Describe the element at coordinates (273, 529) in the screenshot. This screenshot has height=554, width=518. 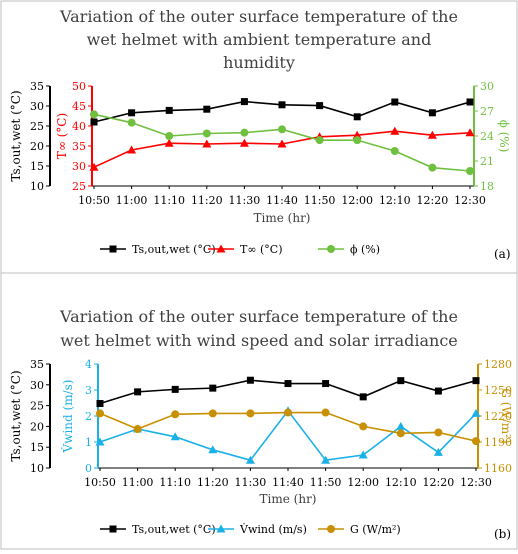
I see `chart1-legend-label-1: V̇wind (m/s)` at that location.